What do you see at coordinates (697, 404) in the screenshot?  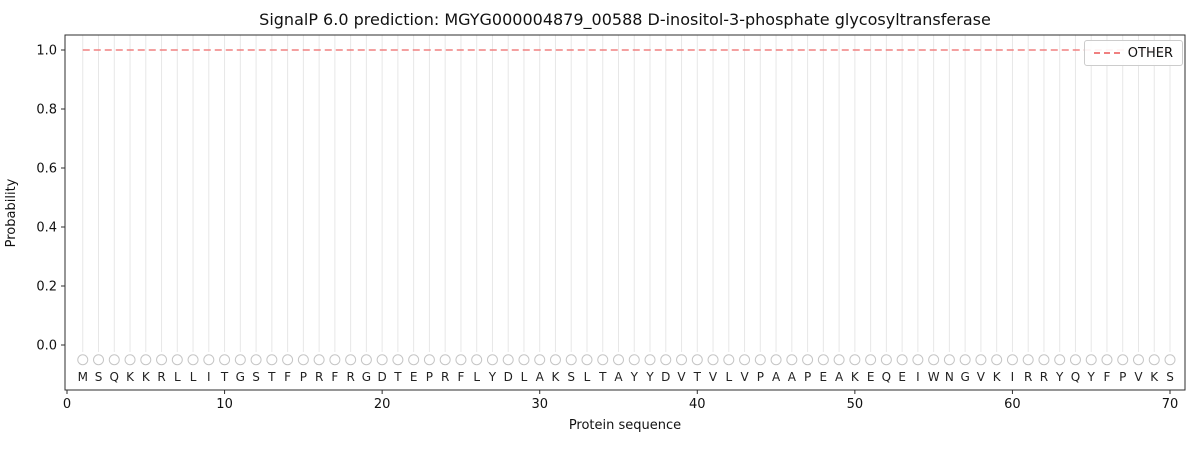 I see `svg-text: 40` at bounding box center [697, 404].